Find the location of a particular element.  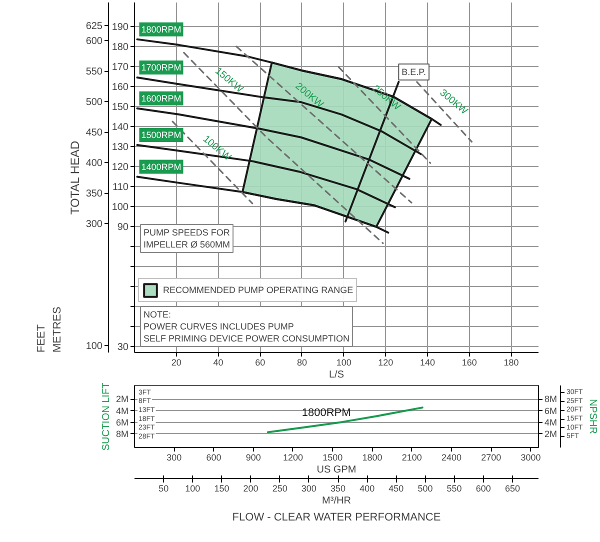

x-tick-label: 1200 is located at coordinates (293, 457).